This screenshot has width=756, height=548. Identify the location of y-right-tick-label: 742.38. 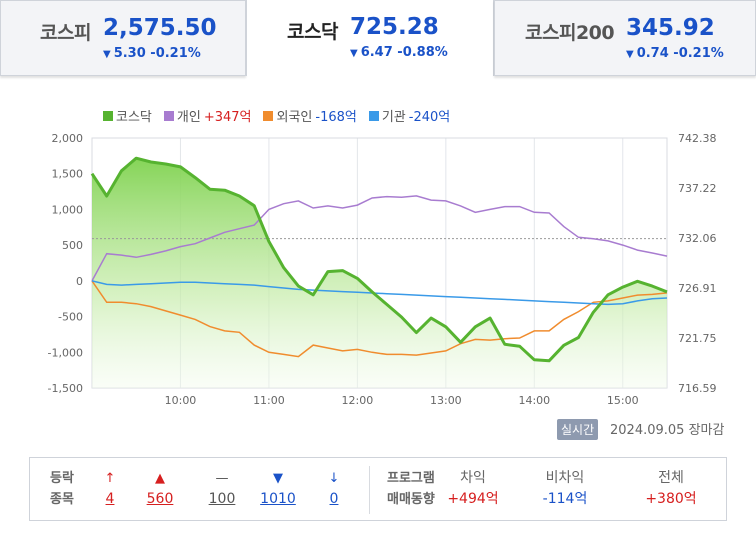
(697, 138).